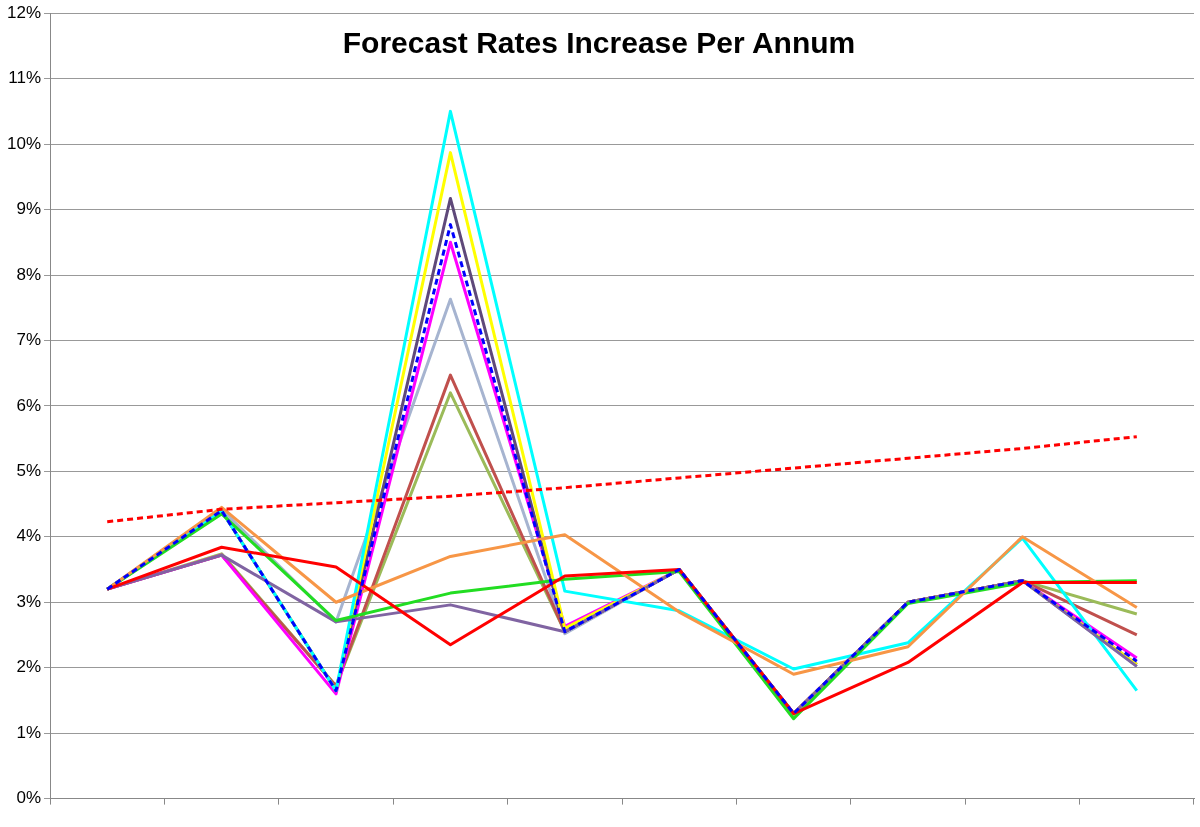 Image resolution: width=1200 pixels, height=827 pixels. I want to click on y-tick-label: 12%, so click(24, 12).